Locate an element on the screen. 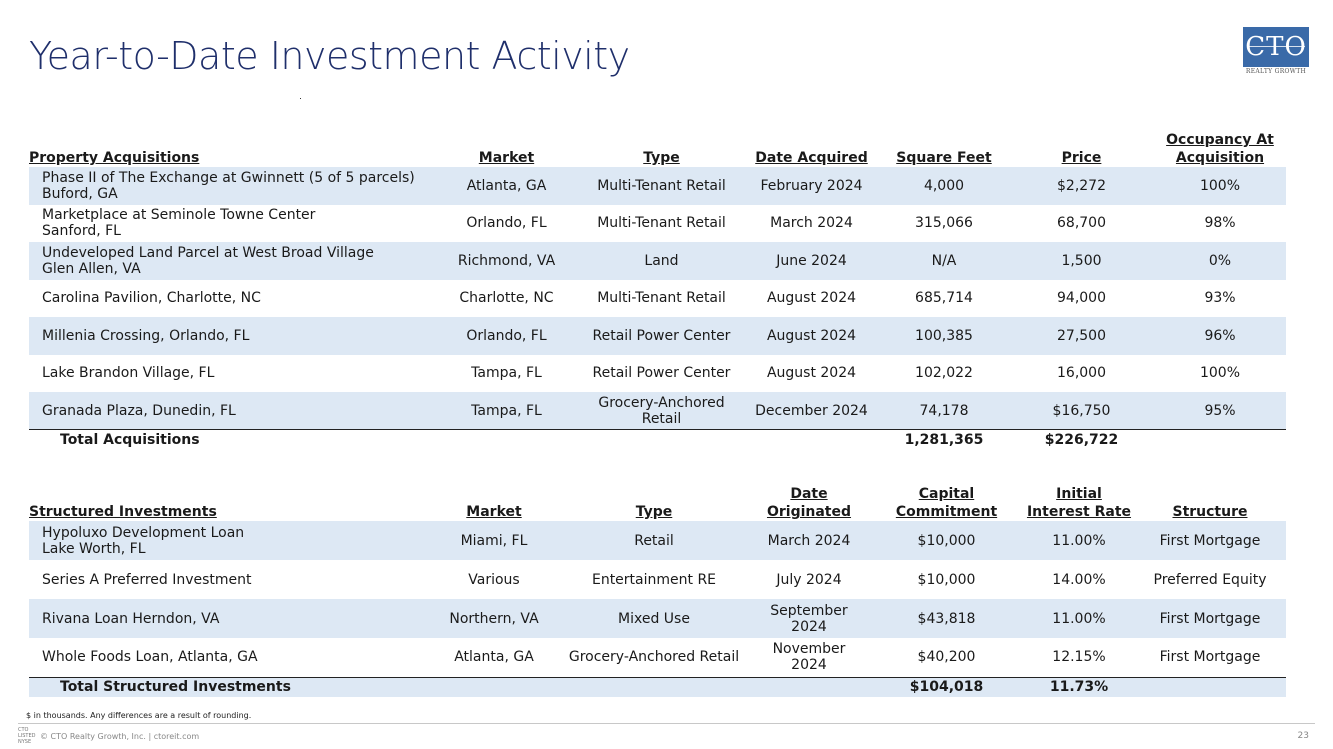 The height and width of the screenshot is (749, 1333). acq-property-name-line2: Sanford, FL is located at coordinates (81, 231).